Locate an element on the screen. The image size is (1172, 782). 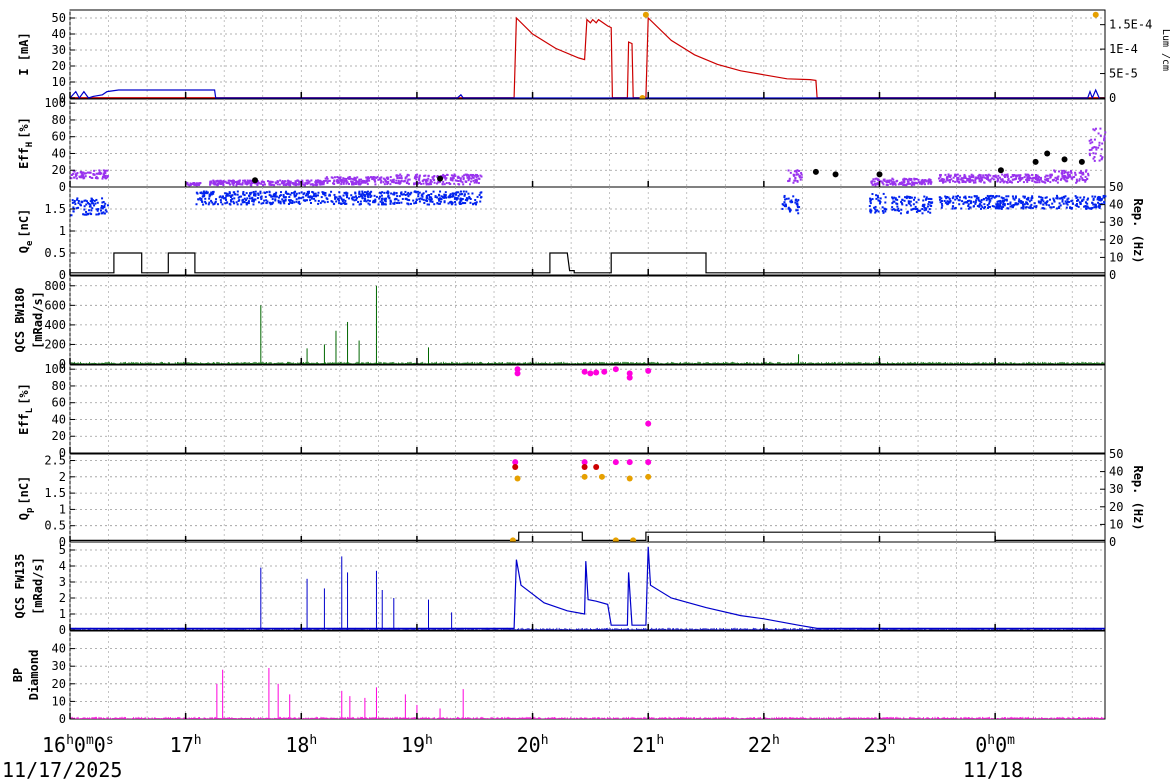
ytick-label: 40 is located at coordinates (59, 34).